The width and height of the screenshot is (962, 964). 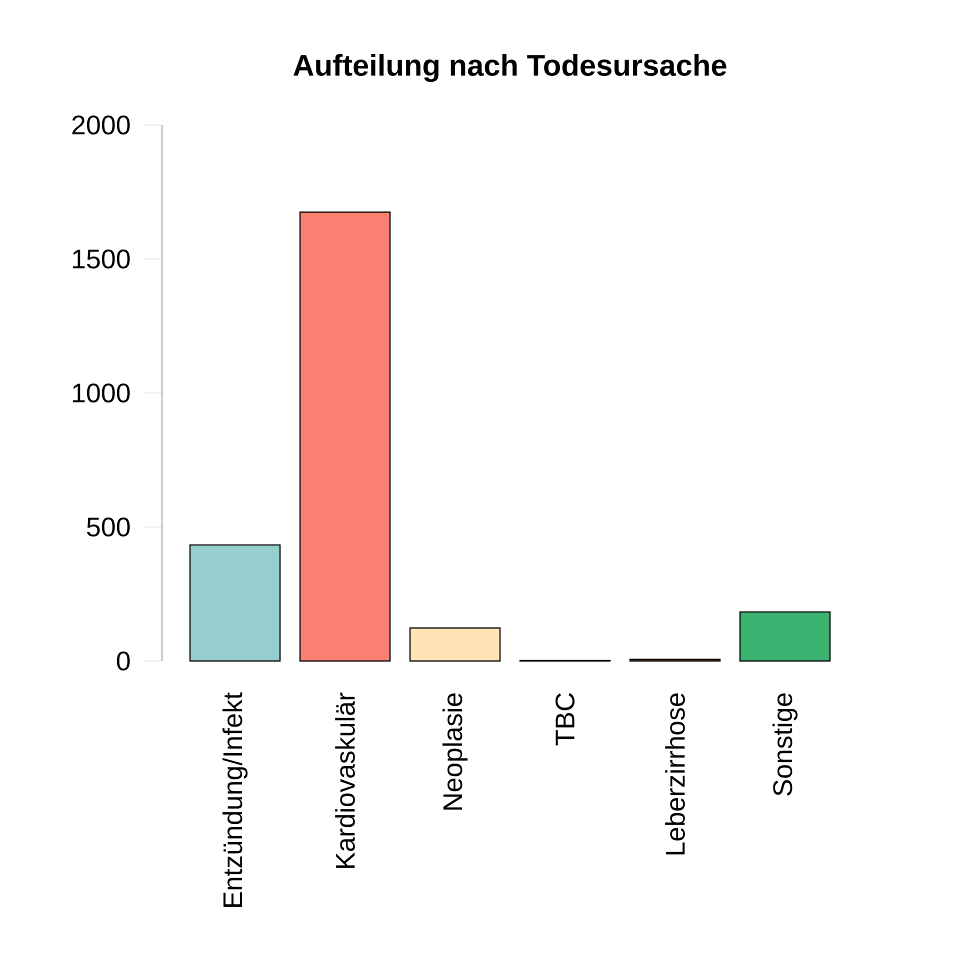 What do you see at coordinates (675, 773) in the screenshot?
I see `x-tick-label: Leberzirrhose` at bounding box center [675, 773].